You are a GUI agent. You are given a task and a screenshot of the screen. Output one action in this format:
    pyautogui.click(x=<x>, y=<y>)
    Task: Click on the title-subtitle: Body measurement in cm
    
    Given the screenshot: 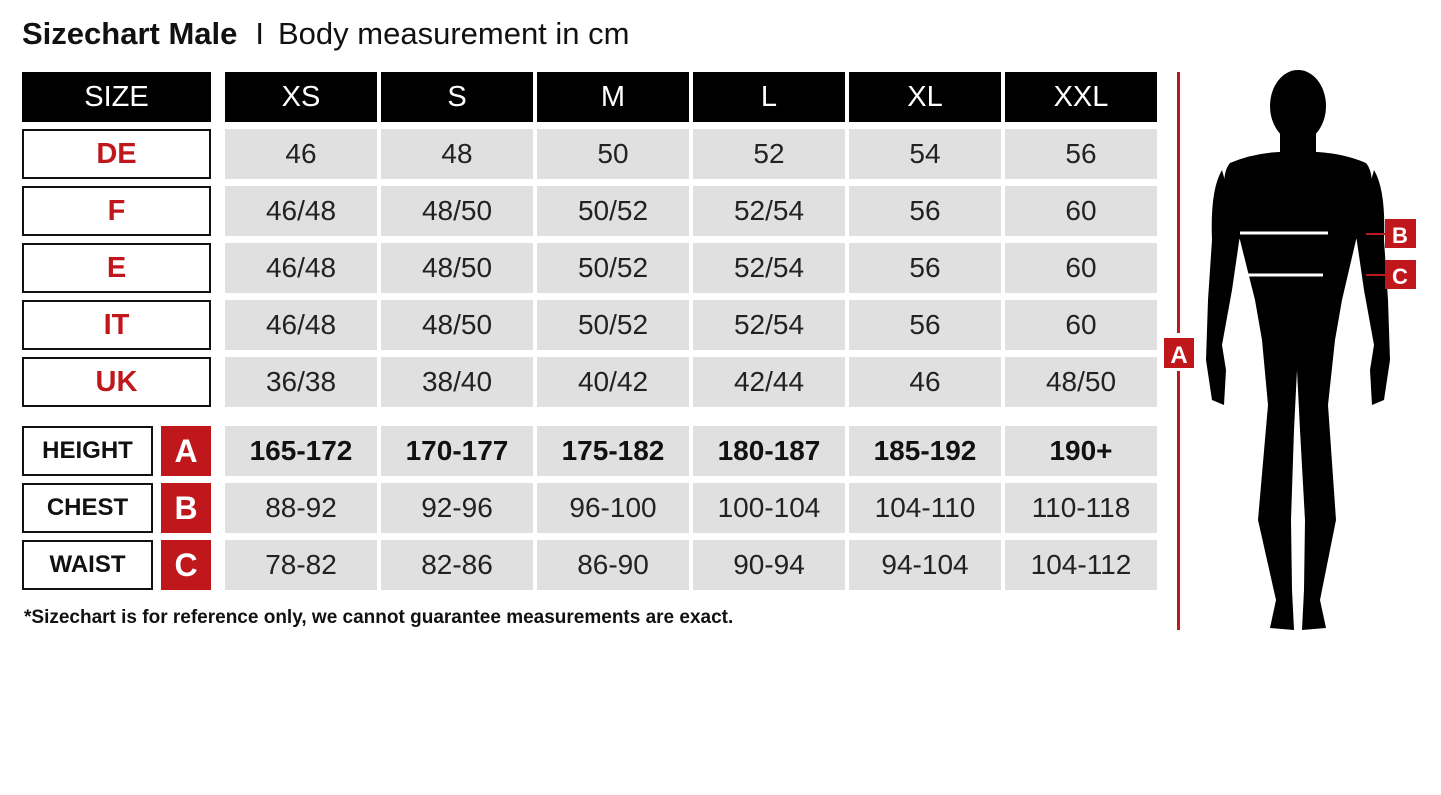 What is the action you would take?
    pyautogui.click(x=454, y=33)
    